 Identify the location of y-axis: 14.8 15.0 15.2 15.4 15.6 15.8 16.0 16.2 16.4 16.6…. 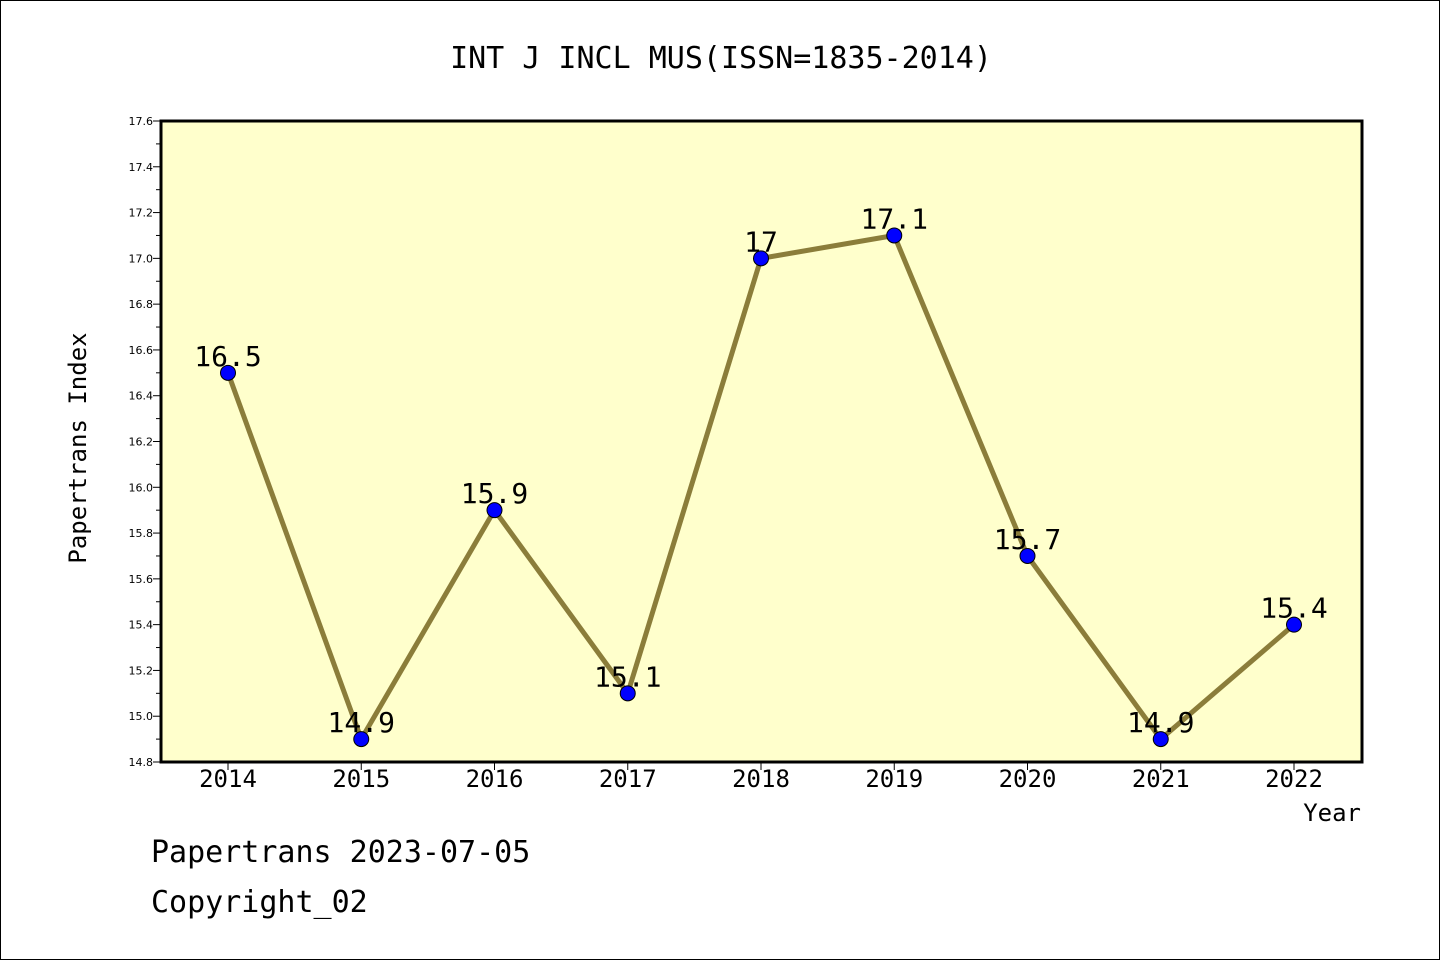
(145, 442).